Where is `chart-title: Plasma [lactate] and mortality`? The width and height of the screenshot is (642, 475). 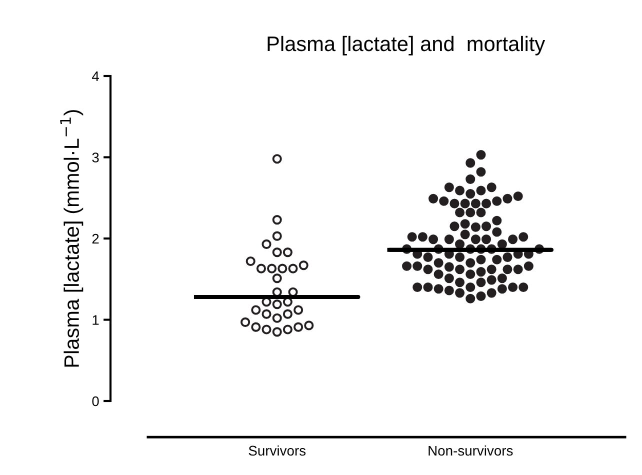
chart-title: Plasma [lactate] and mortality is located at coordinates (407, 46).